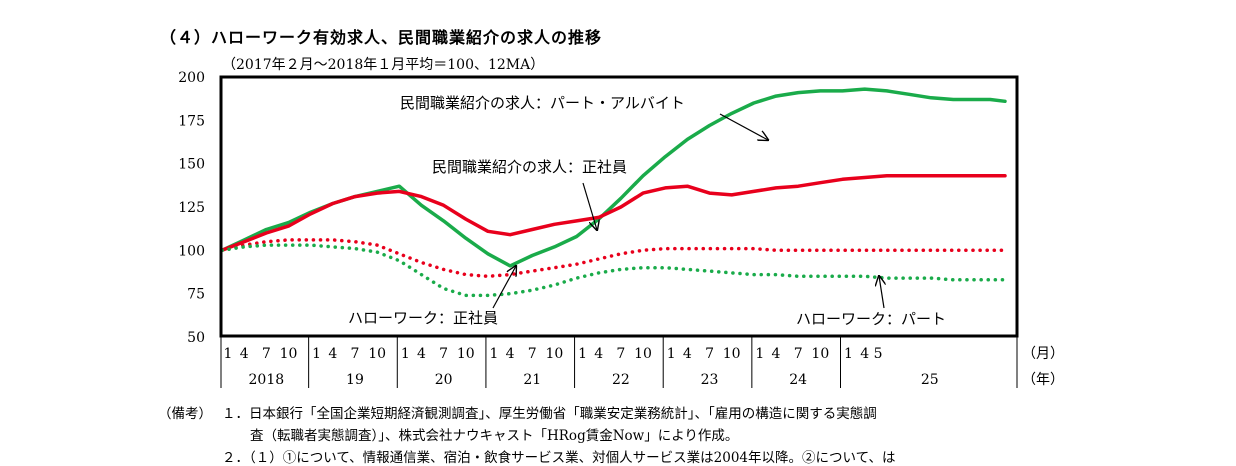  What do you see at coordinates (267, 380) in the screenshot?
I see `year-label: 2018` at bounding box center [267, 380].